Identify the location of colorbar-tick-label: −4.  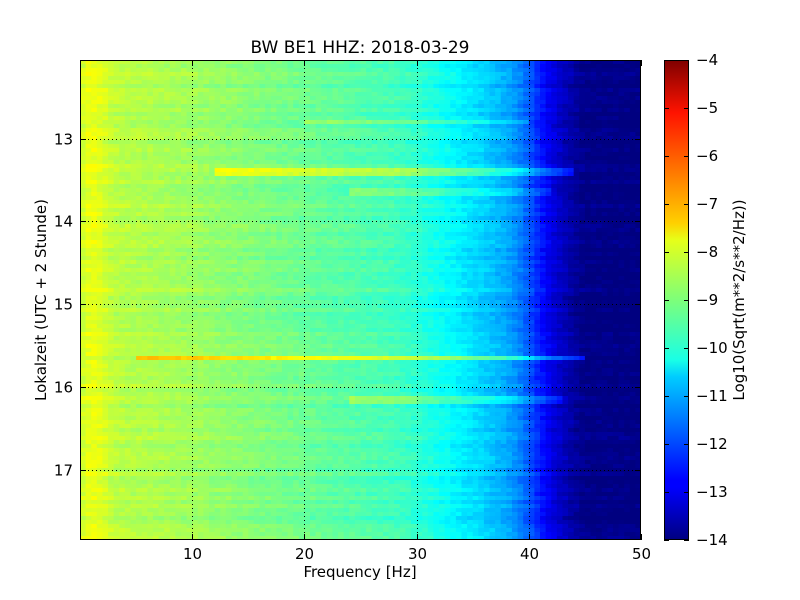
(707, 60).